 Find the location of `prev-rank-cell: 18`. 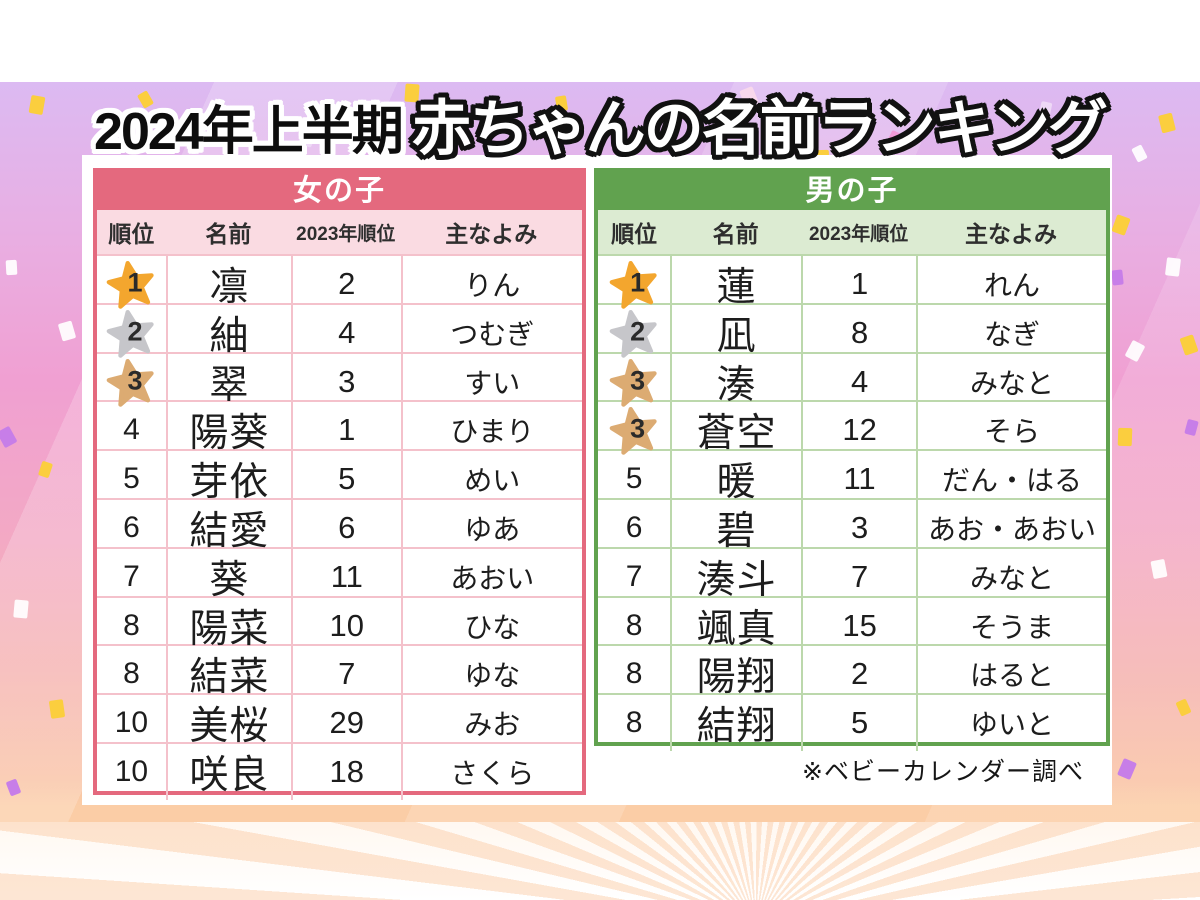

prev-rank-cell: 18 is located at coordinates (345, 771).